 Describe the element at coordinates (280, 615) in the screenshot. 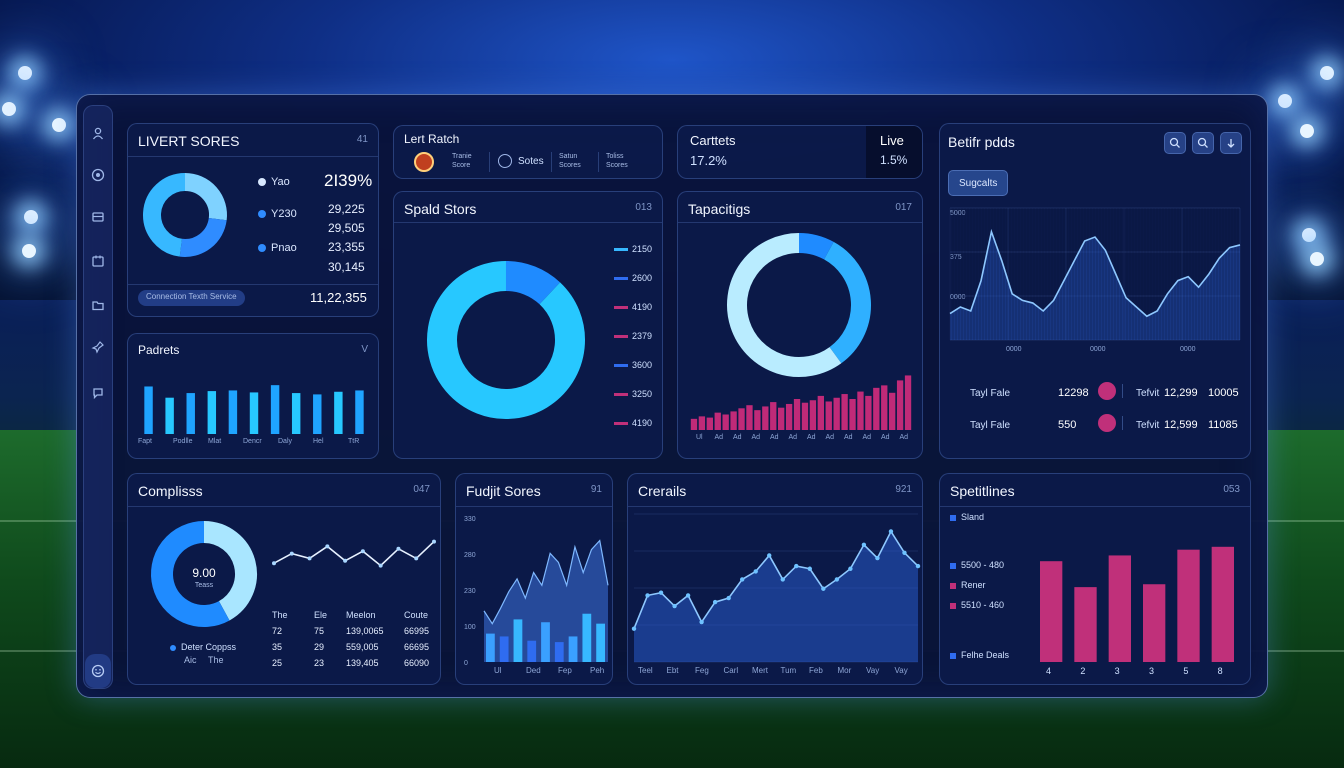

I see `compliances-table-header: The` at that location.